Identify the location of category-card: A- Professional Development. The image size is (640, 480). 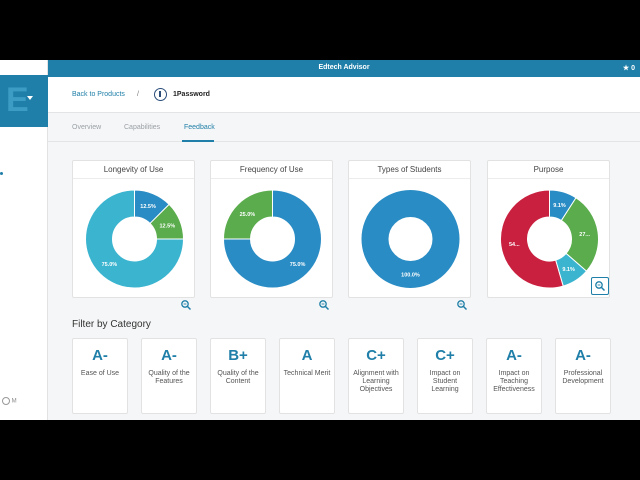
(583, 376).